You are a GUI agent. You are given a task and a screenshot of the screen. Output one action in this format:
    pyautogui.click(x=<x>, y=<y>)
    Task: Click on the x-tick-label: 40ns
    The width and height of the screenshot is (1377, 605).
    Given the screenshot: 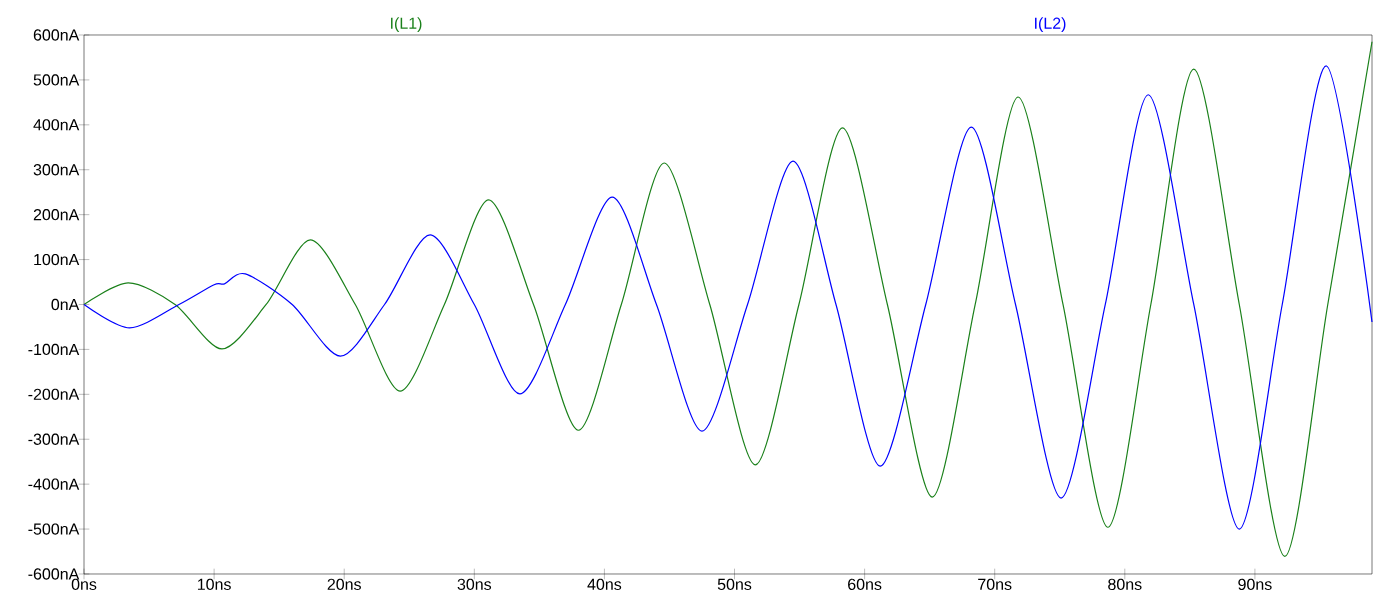 What is the action you would take?
    pyautogui.click(x=604, y=584)
    